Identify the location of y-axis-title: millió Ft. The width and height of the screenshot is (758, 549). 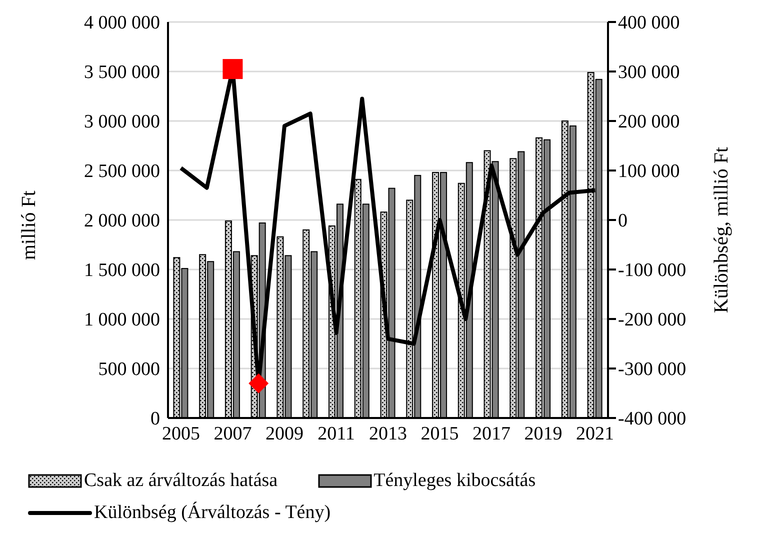
(29, 225).